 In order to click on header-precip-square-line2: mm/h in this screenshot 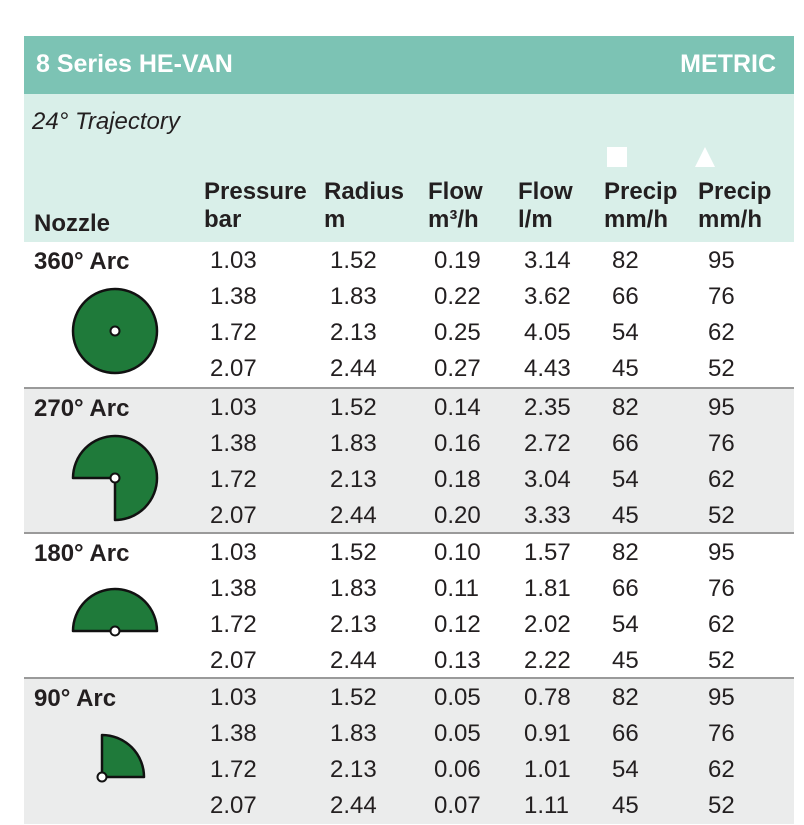, I will do `click(636, 219)`.